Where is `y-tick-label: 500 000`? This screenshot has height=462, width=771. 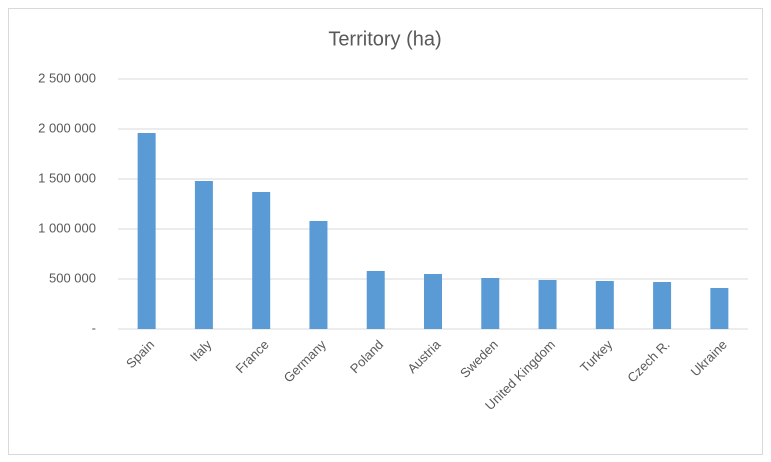 y-tick-label: 500 000 is located at coordinates (72, 277).